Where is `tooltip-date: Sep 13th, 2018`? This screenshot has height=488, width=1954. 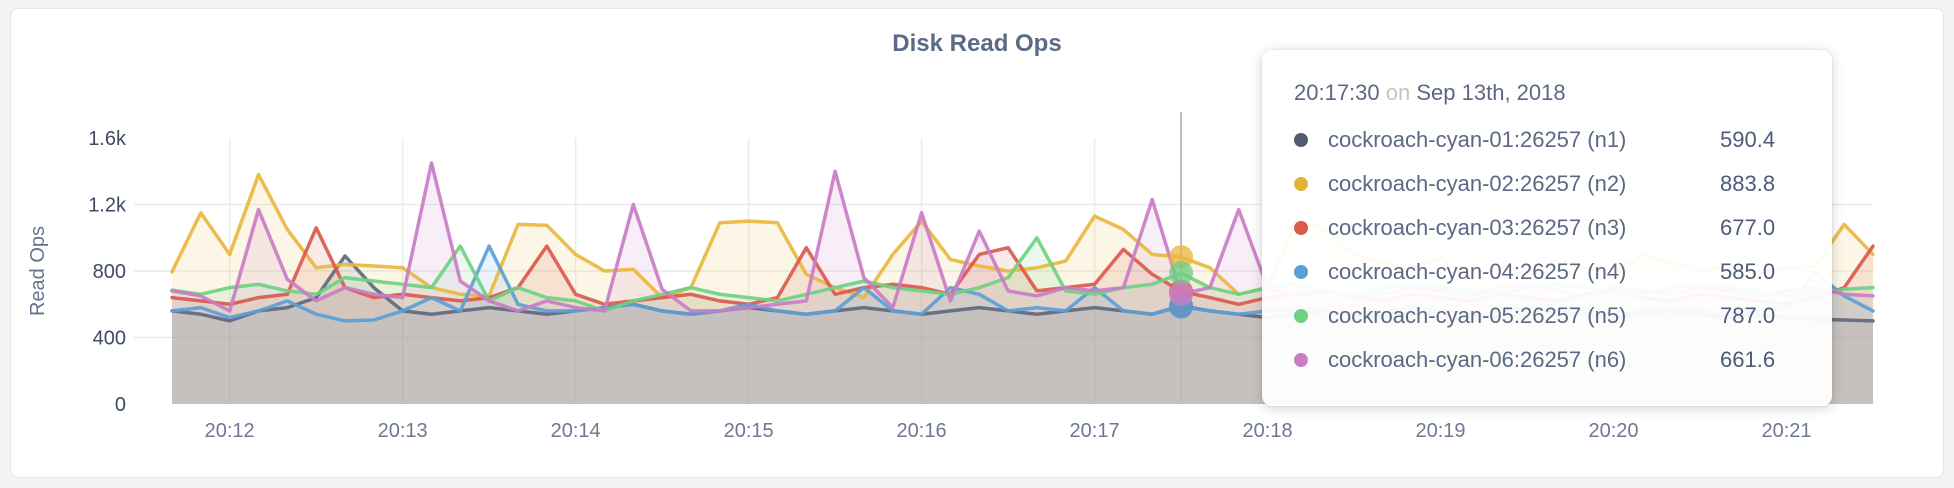 tooltip-date: Sep 13th, 2018 is located at coordinates (1491, 92).